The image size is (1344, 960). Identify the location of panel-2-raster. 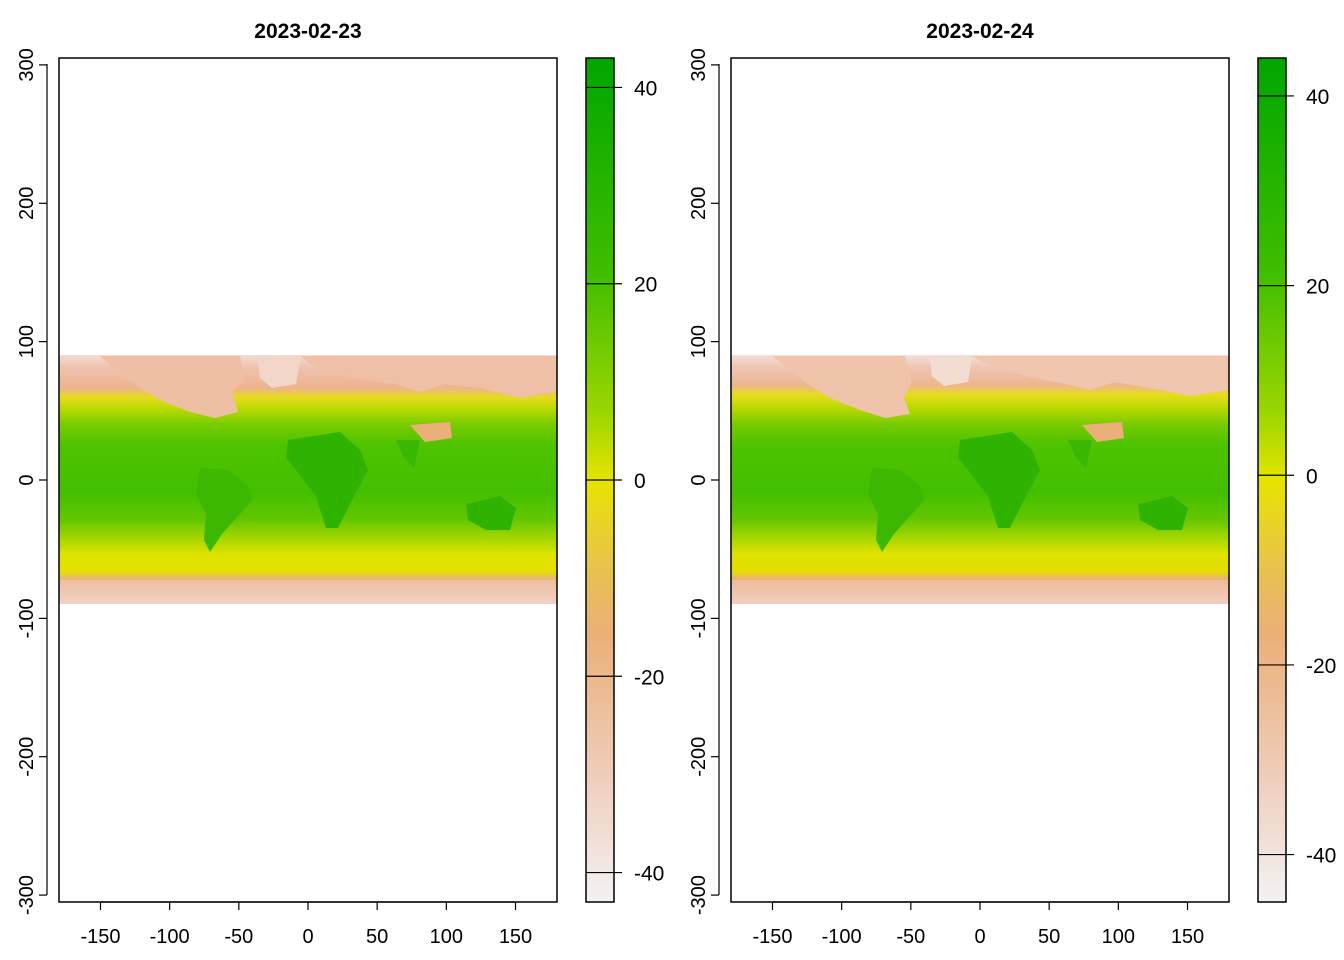
(980, 479).